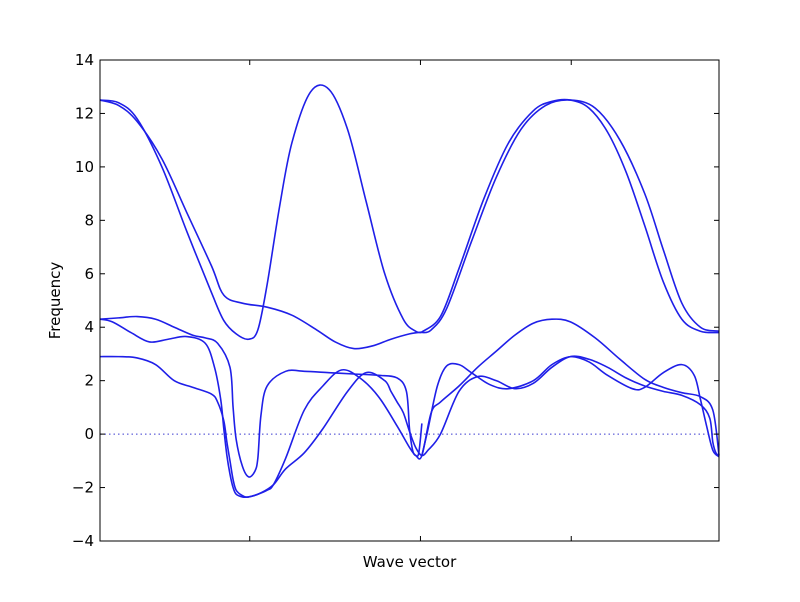 The height and width of the screenshot is (602, 800). I want to click on x-axis-label: Wave vector, so click(410, 562).